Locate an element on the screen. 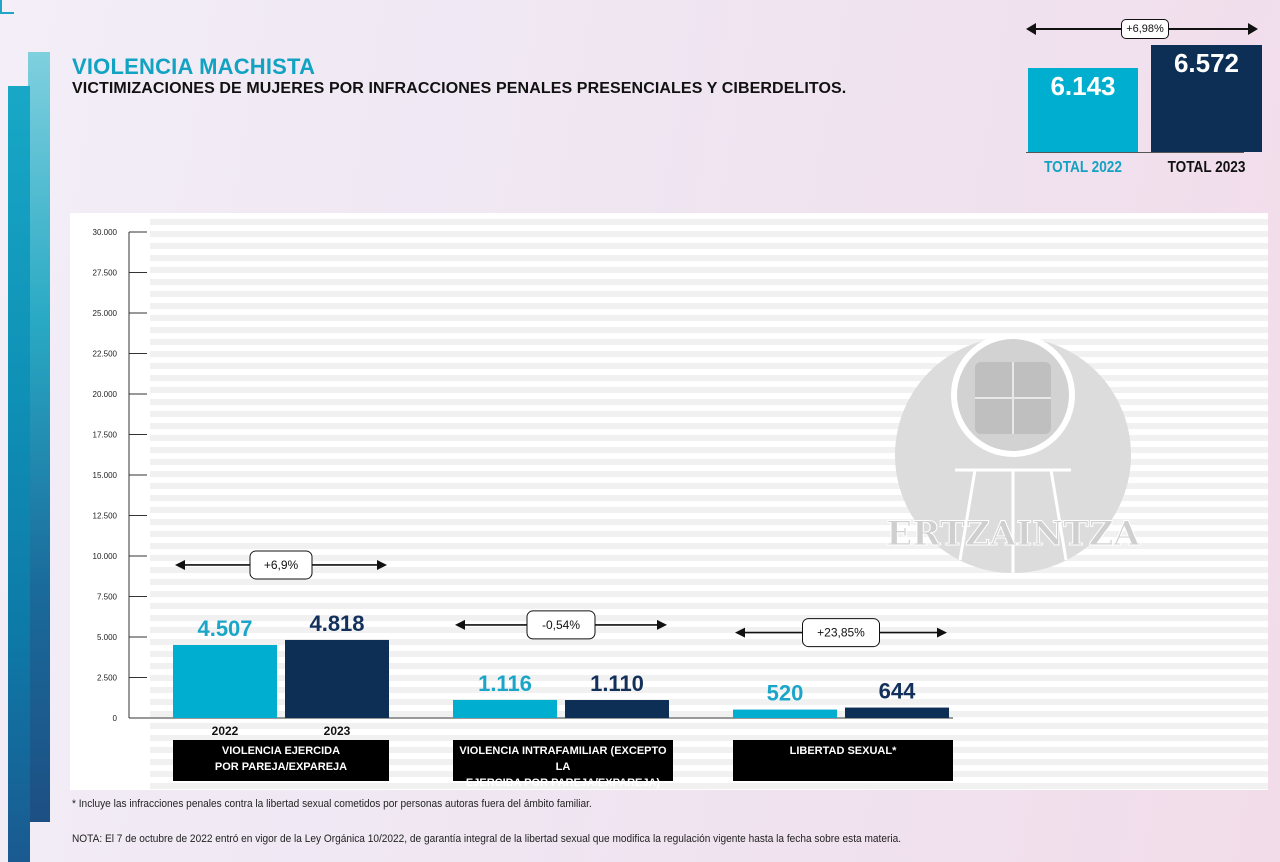 The height and width of the screenshot is (862, 1280). y-tick-label: 25.000 is located at coordinates (105, 313).